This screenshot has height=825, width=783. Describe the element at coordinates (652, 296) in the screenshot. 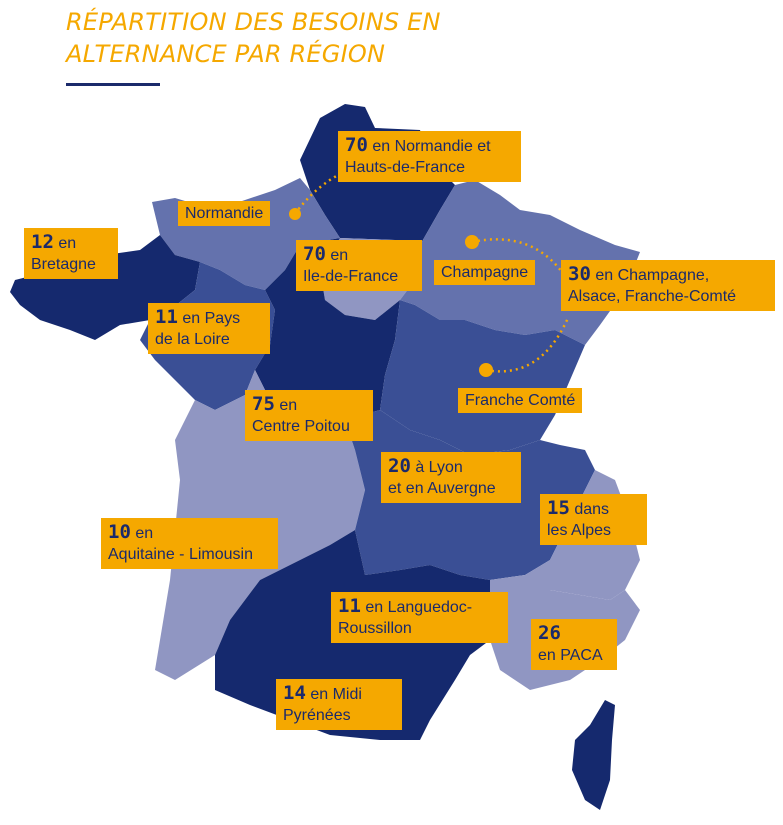

I see `text-line-2: Alsace, Franche-Comté` at that location.